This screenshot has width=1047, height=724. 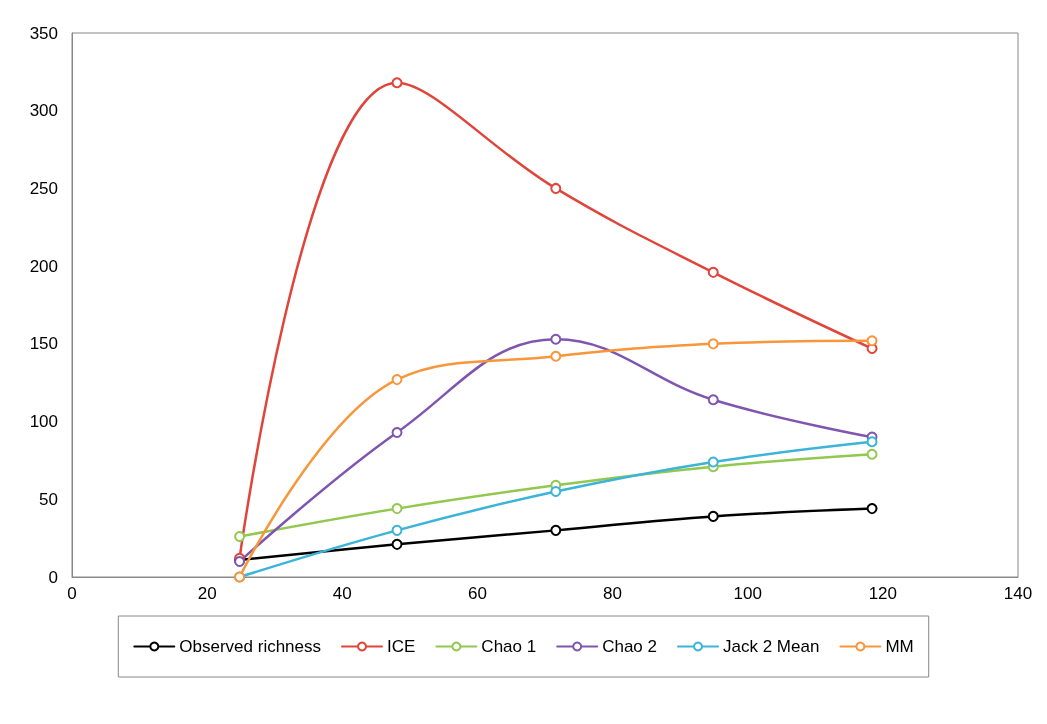 What do you see at coordinates (401, 646) in the screenshot?
I see `legend-label: ICE` at bounding box center [401, 646].